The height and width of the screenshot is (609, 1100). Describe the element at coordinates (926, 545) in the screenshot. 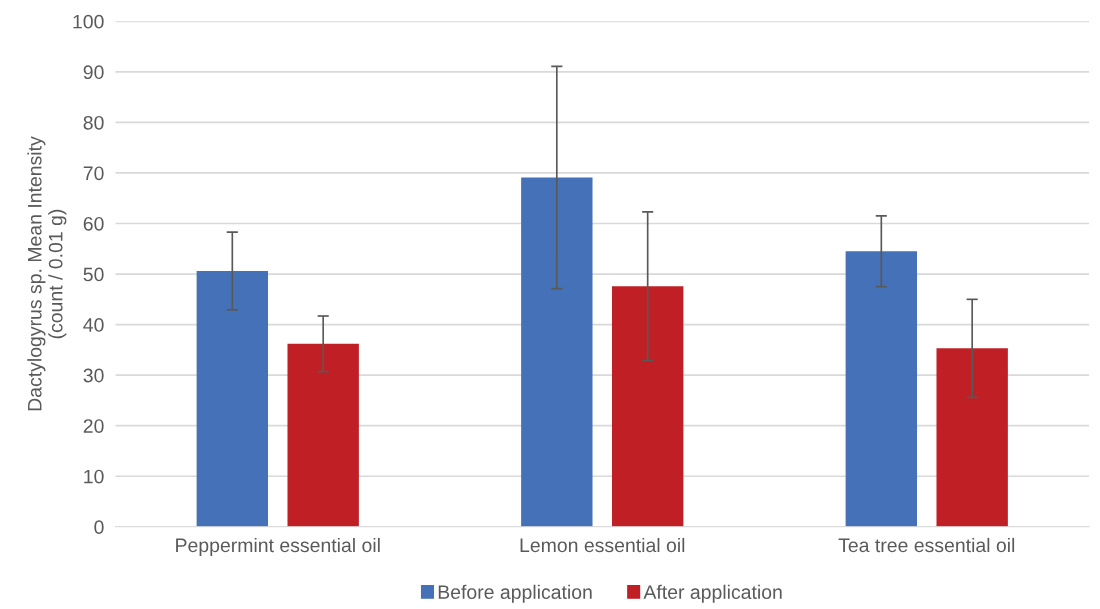

I see `x-tick-label: Tea tree essential oil` at that location.